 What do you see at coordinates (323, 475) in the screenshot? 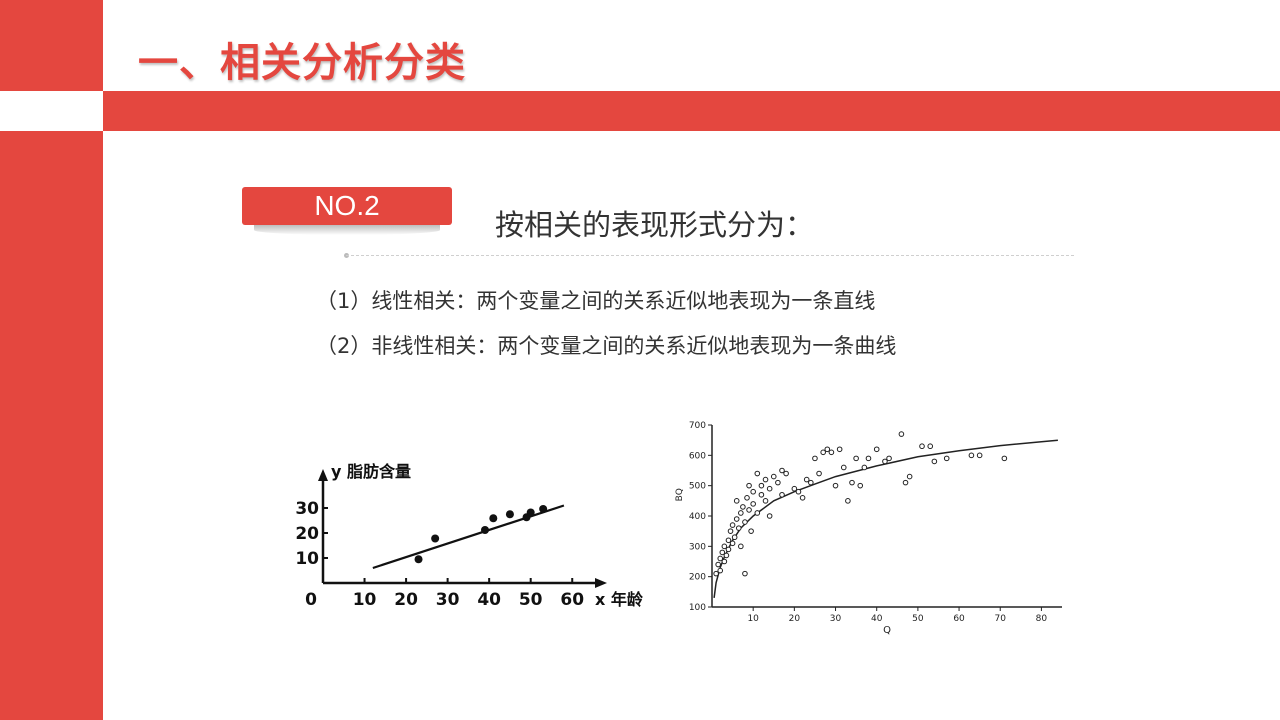
I see `chart1-y-arrow` at bounding box center [323, 475].